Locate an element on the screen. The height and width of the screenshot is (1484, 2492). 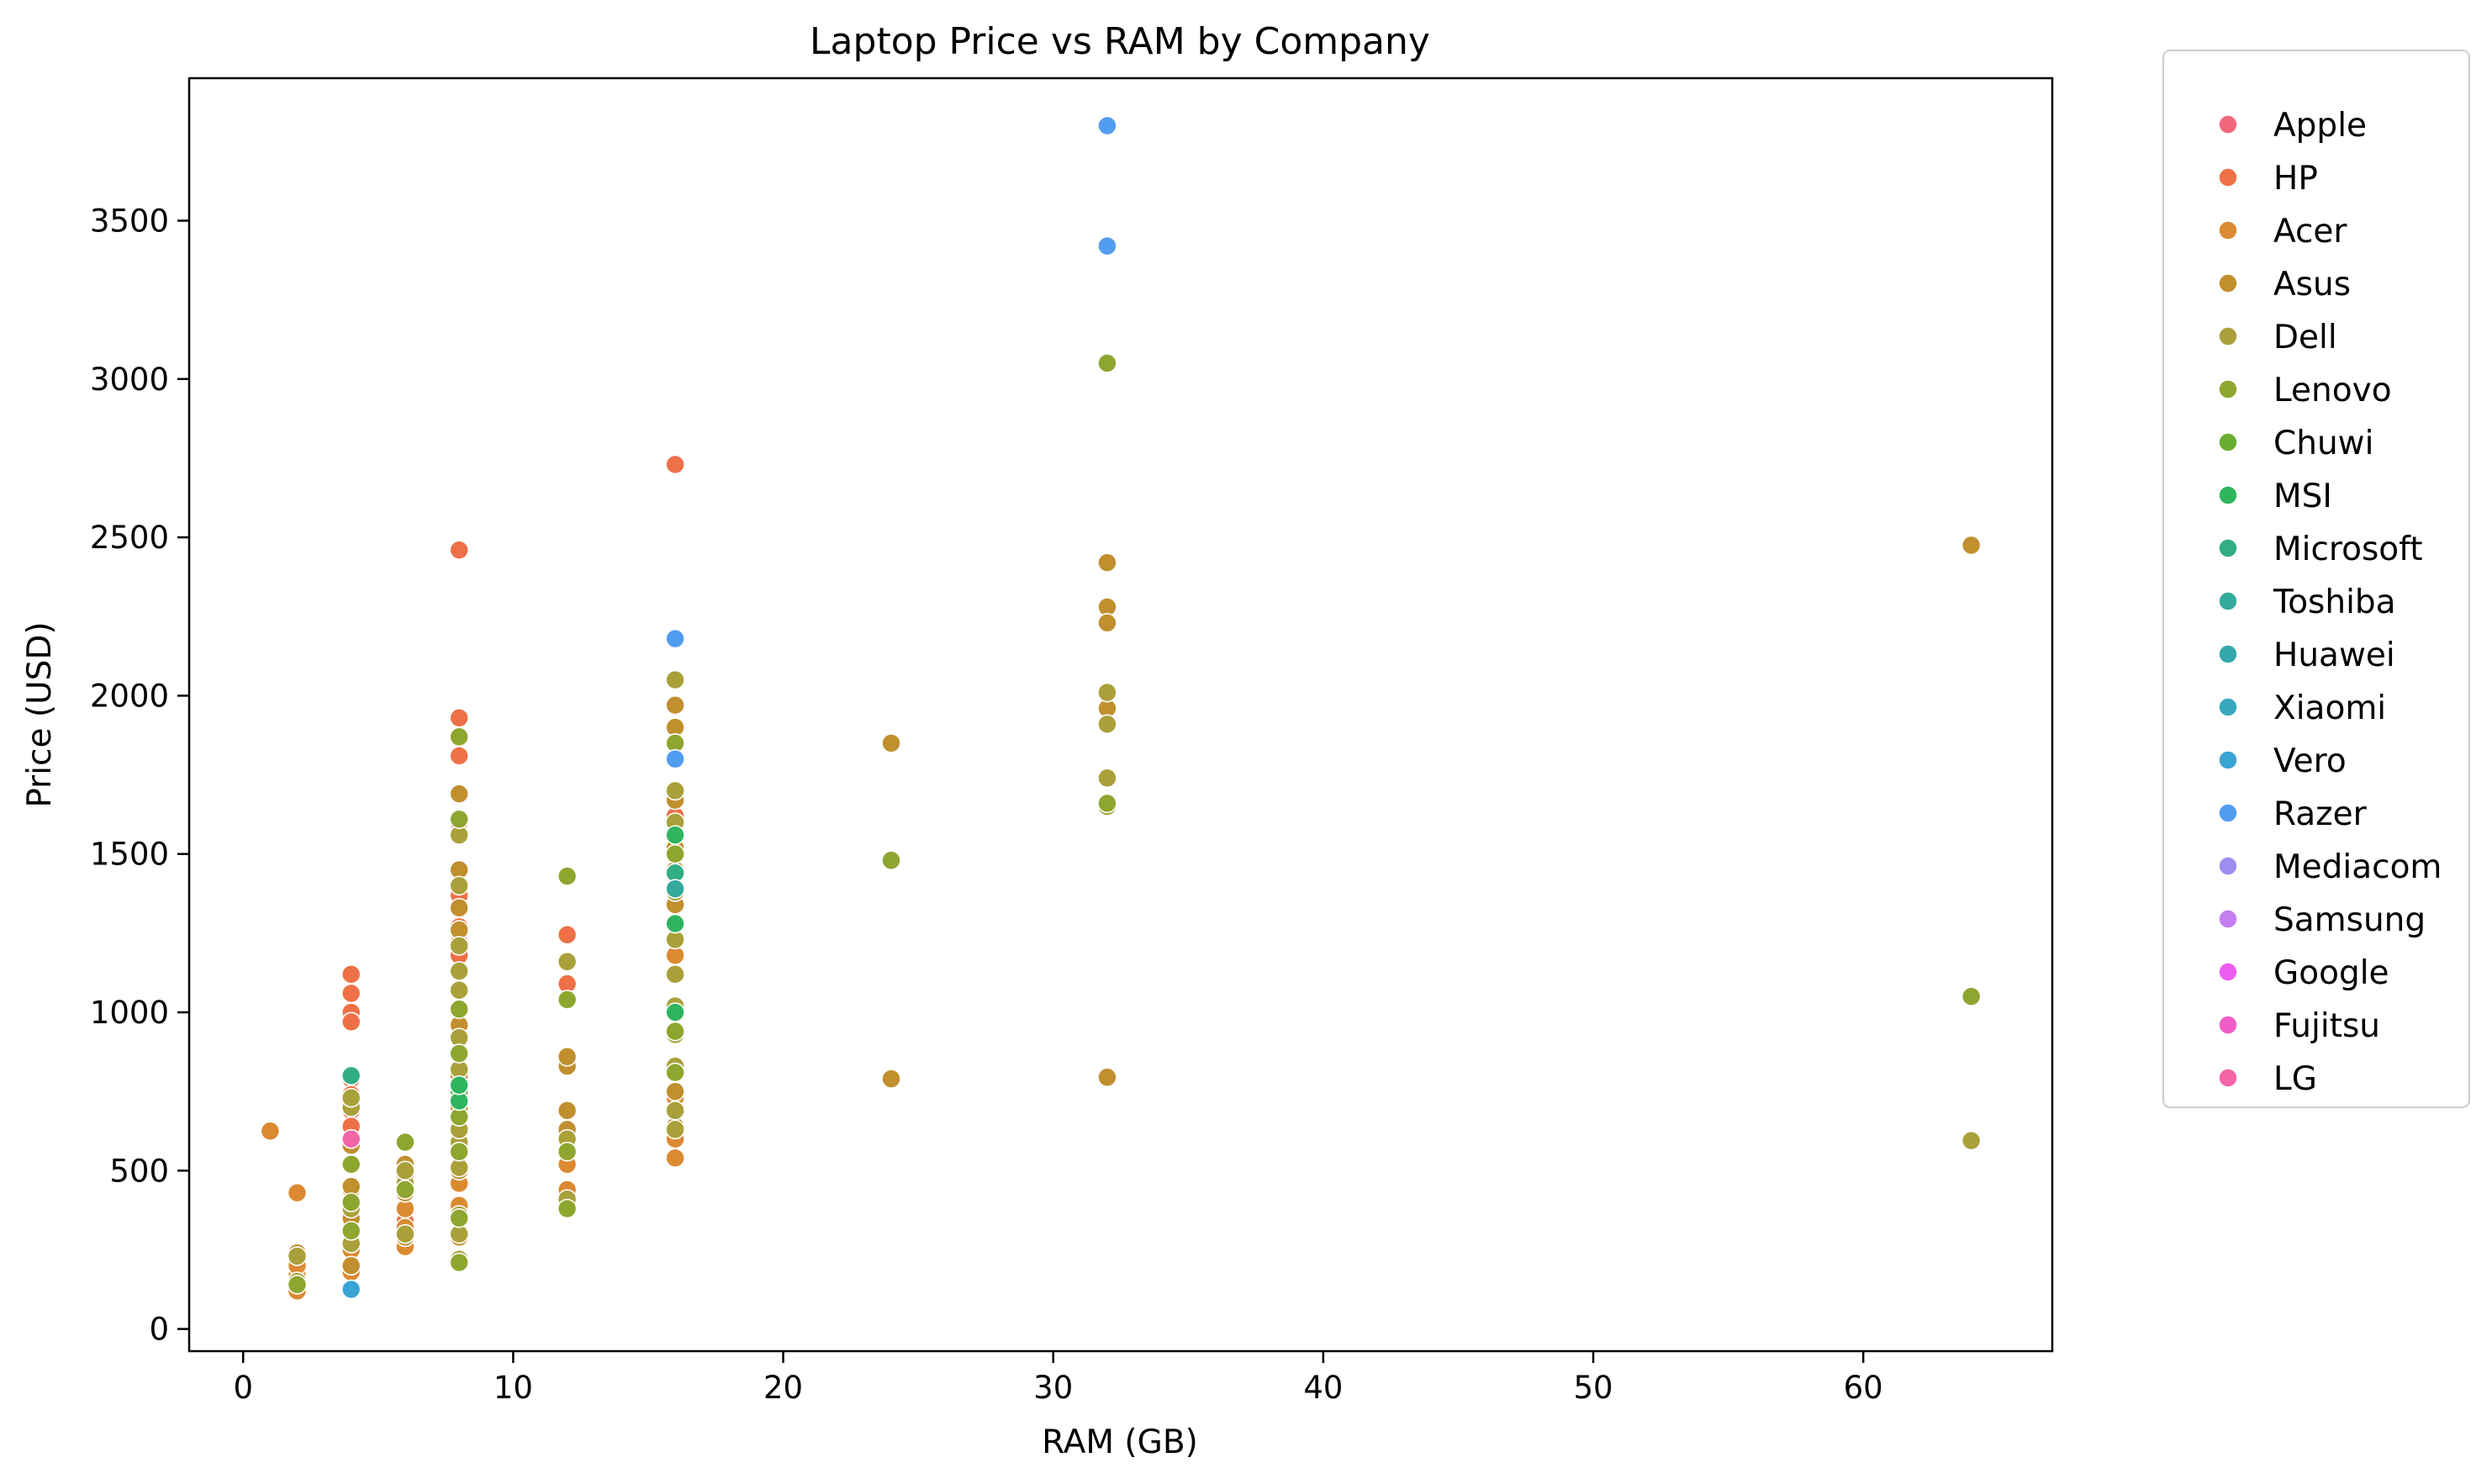
legend-frame is located at coordinates (2316, 579).